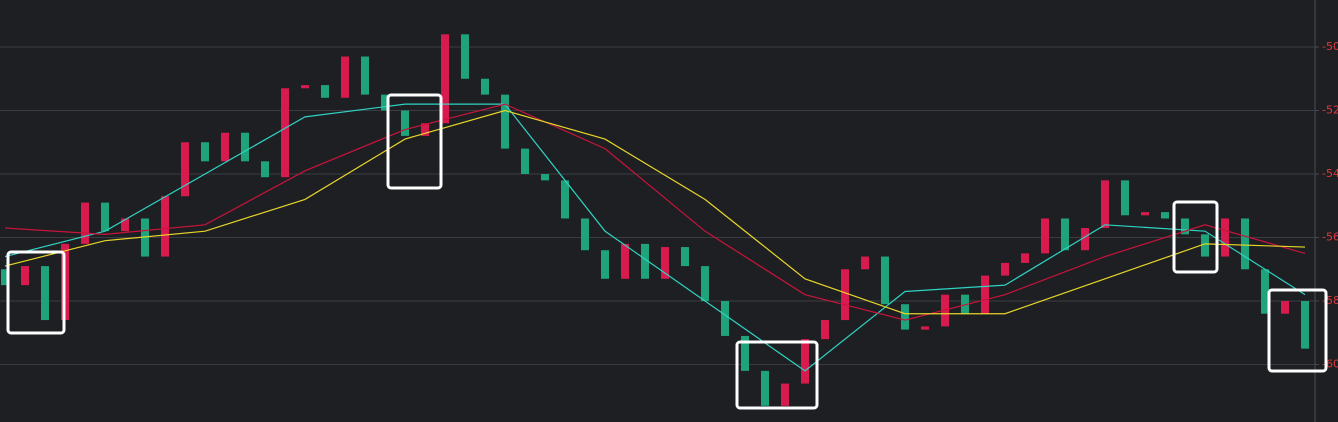 The width and height of the screenshot is (1338, 422). I want to click on y-tick-label: -60, so click(1330, 364).